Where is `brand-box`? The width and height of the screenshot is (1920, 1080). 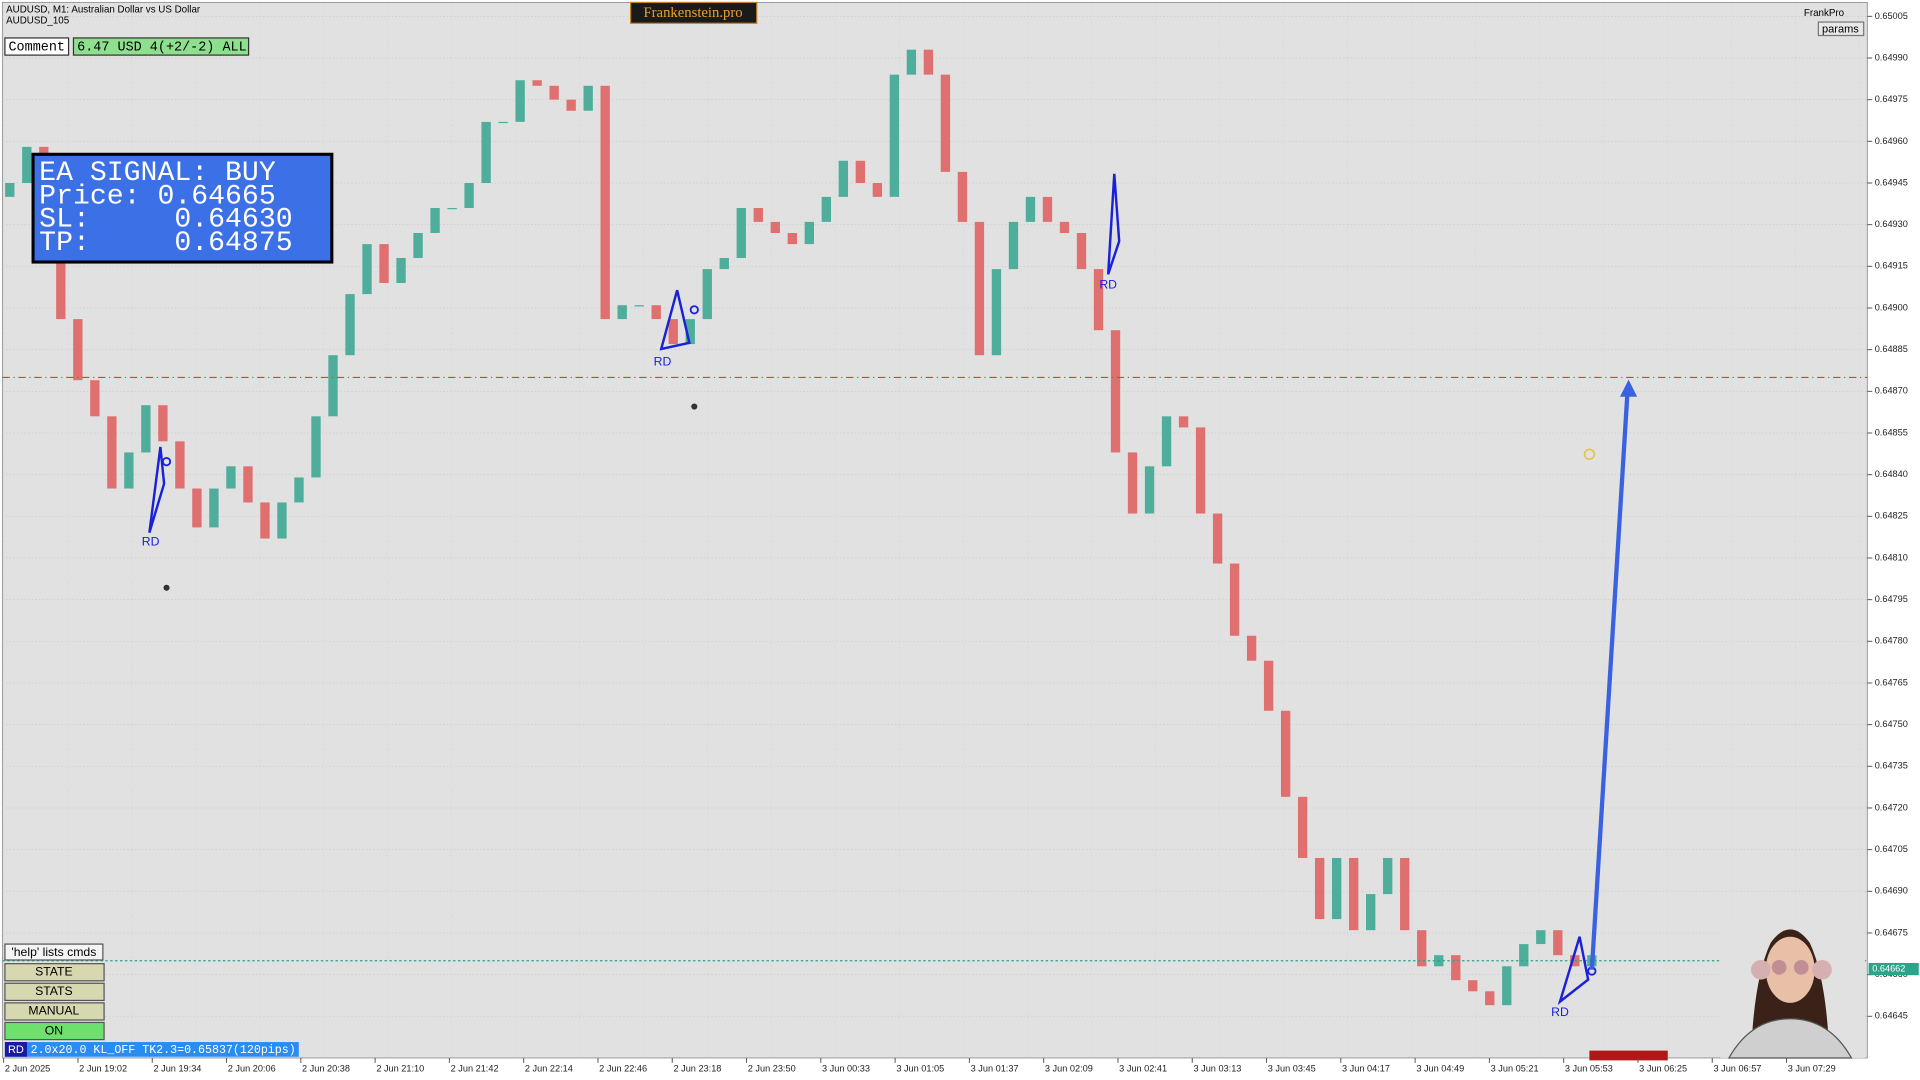
brand-box is located at coordinates (694, 12).